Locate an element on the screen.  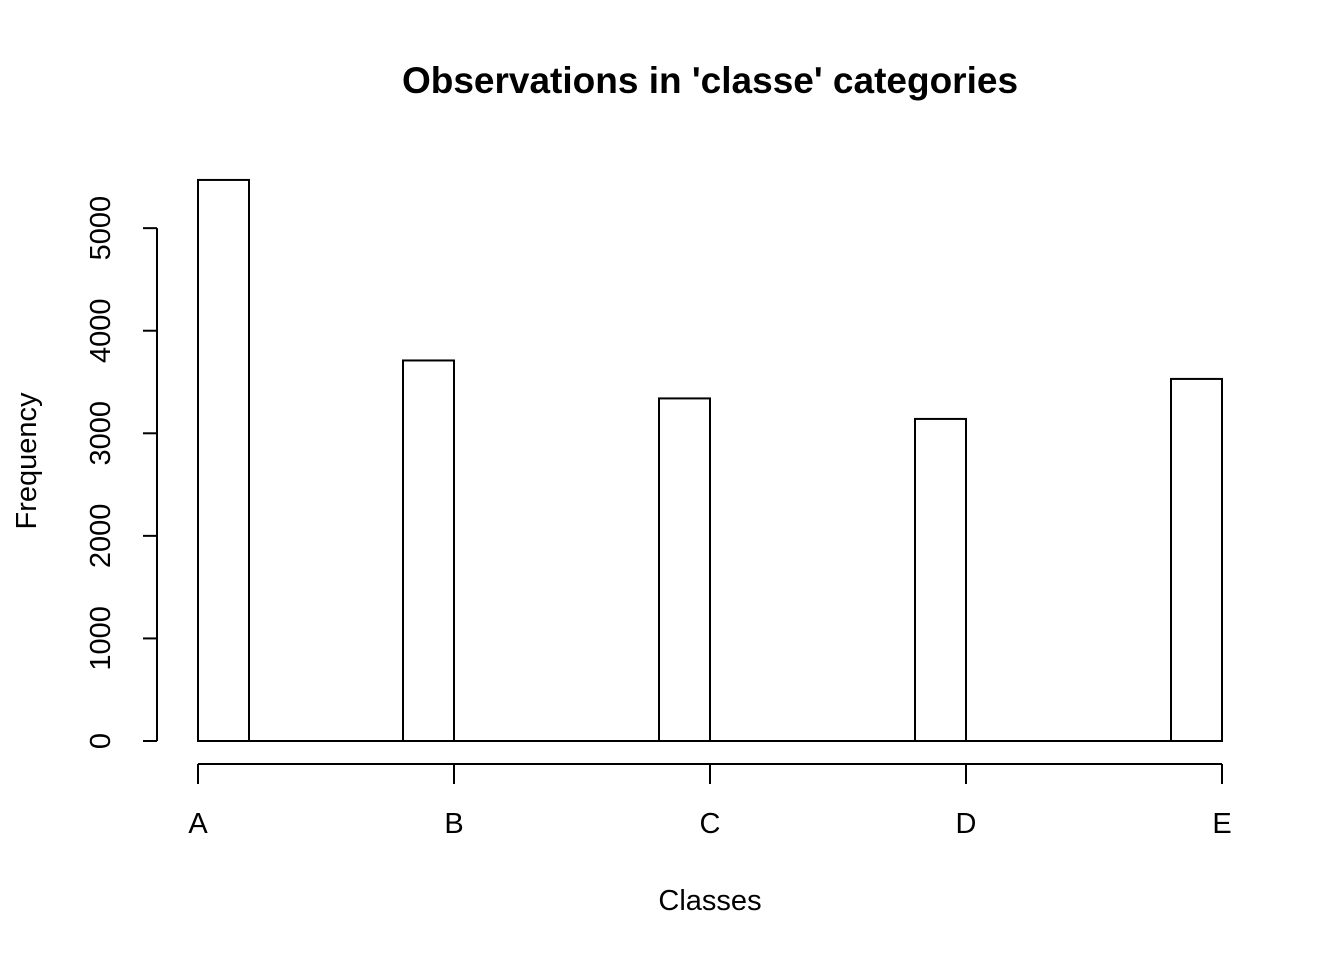
x-tick-label: A is located at coordinates (198, 824).